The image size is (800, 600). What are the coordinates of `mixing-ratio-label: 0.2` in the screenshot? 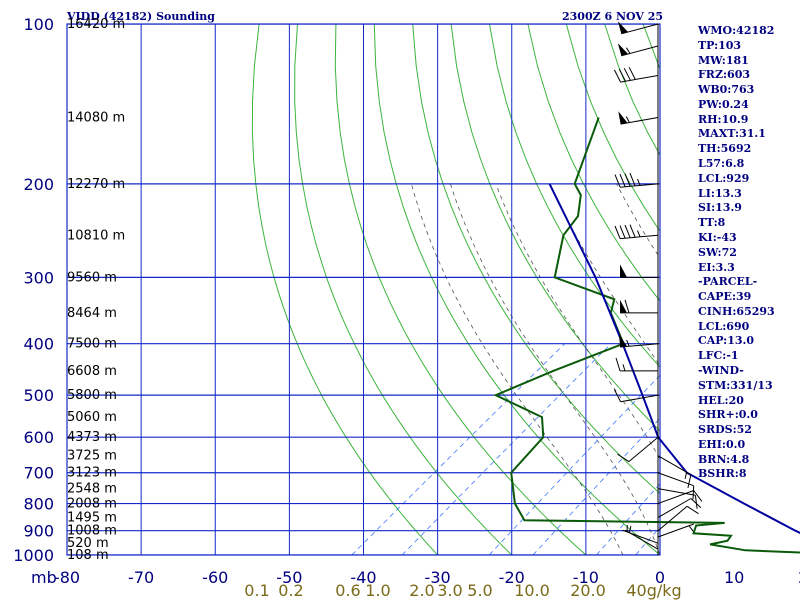 It's located at (290, 590).